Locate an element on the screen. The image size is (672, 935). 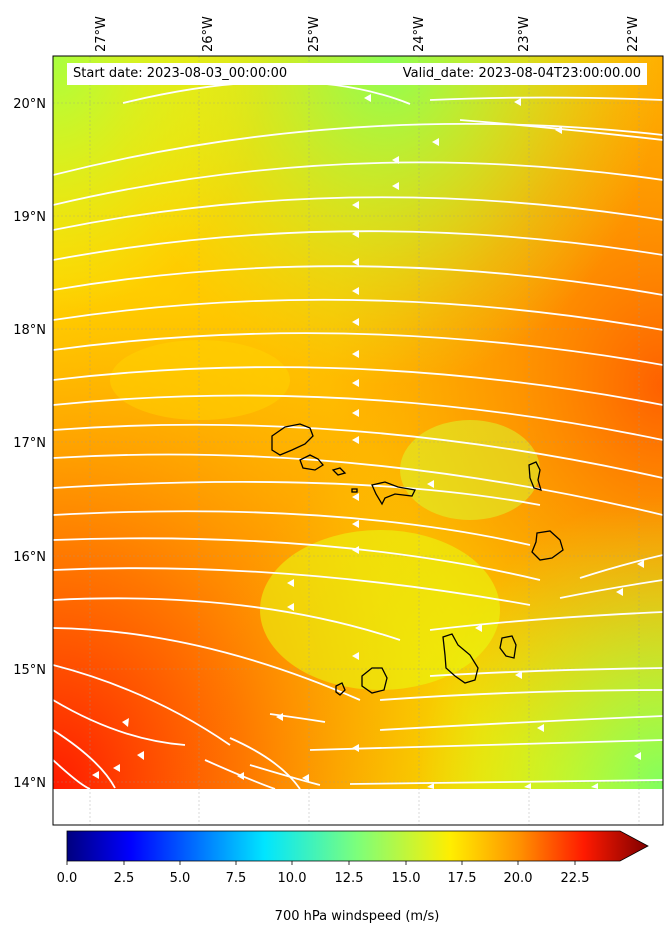
latitude-labels: 20°N 19°N 18°N 17°N 16°N 15°N 14°N is located at coordinates (29, 444).